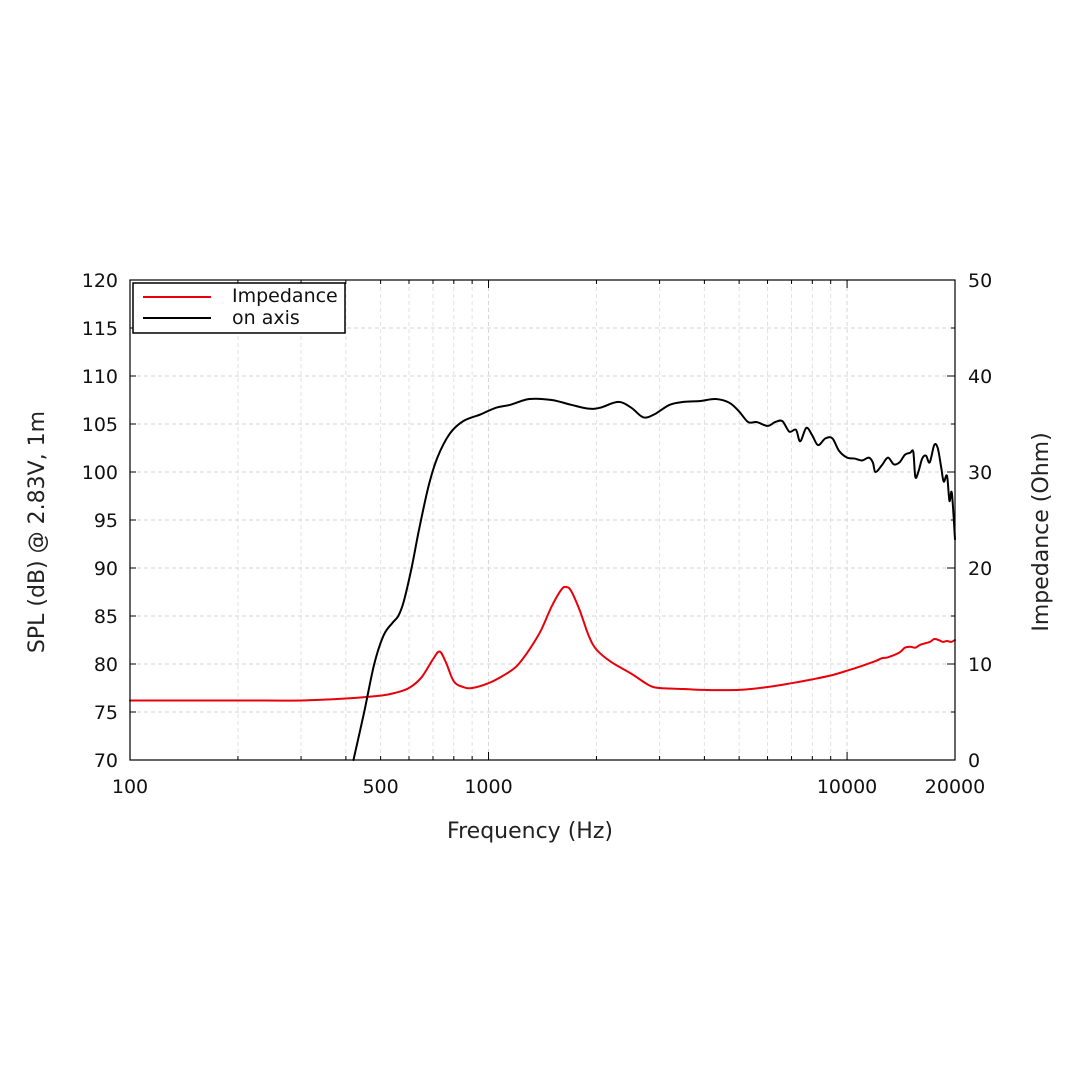 Image resolution: width=1090 pixels, height=1090 pixels. What do you see at coordinates (100, 281) in the screenshot?
I see `y-tick-label: 120` at bounding box center [100, 281].